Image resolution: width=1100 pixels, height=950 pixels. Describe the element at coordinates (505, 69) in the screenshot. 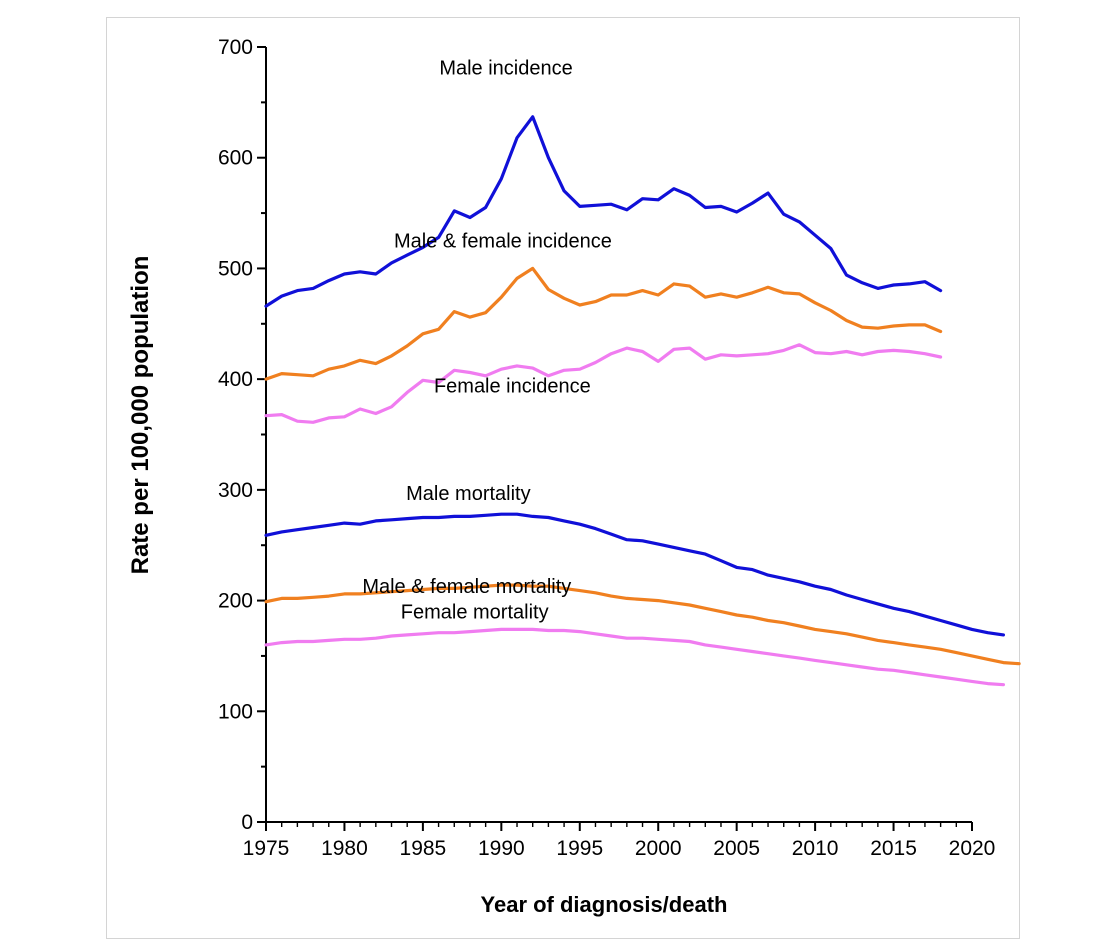

I see `series-label: Male incidence` at that location.